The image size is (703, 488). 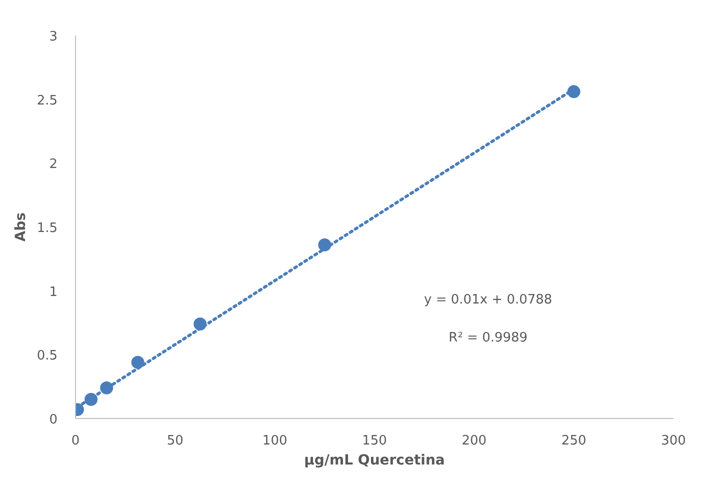 What do you see at coordinates (374, 460) in the screenshot?
I see `x-axis-title: µg/mL Quercetina` at bounding box center [374, 460].